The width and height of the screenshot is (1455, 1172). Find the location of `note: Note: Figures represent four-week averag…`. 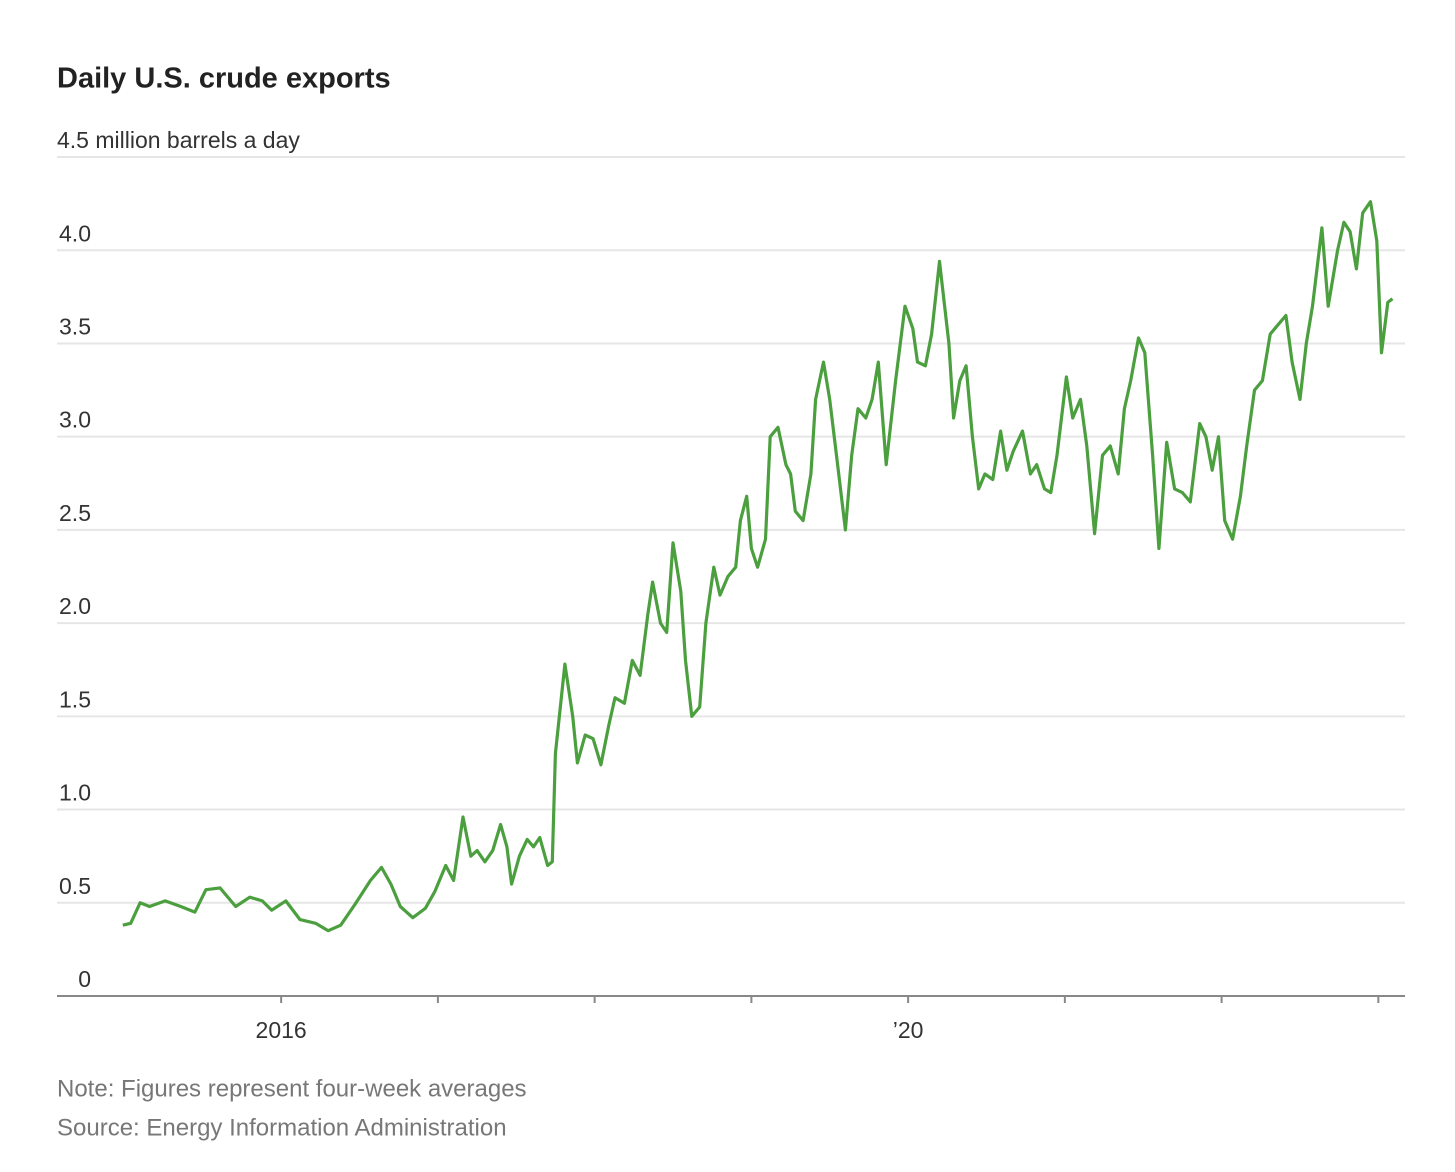

note: Note: Figures represent four-week averag… is located at coordinates (292, 1088).